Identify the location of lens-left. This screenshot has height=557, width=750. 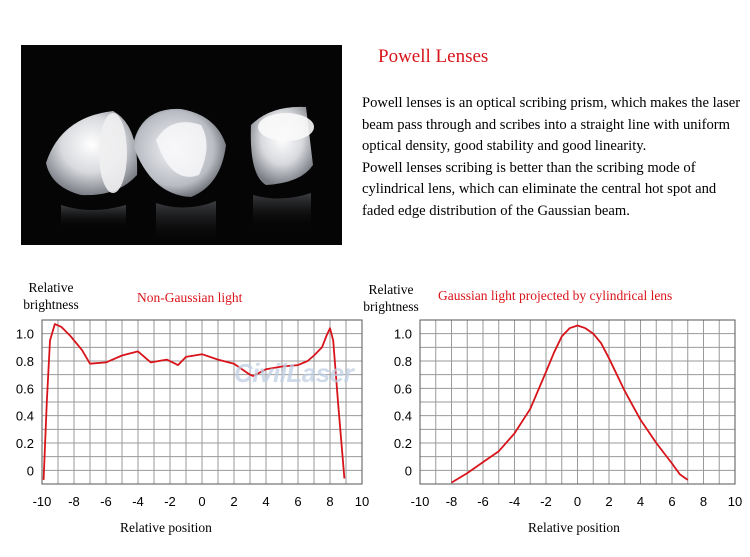
(92, 170).